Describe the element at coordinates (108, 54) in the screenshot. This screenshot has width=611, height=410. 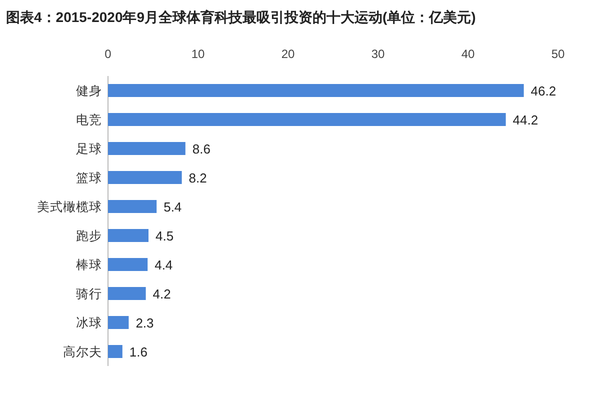
I see `x-tick-label: 0` at that location.